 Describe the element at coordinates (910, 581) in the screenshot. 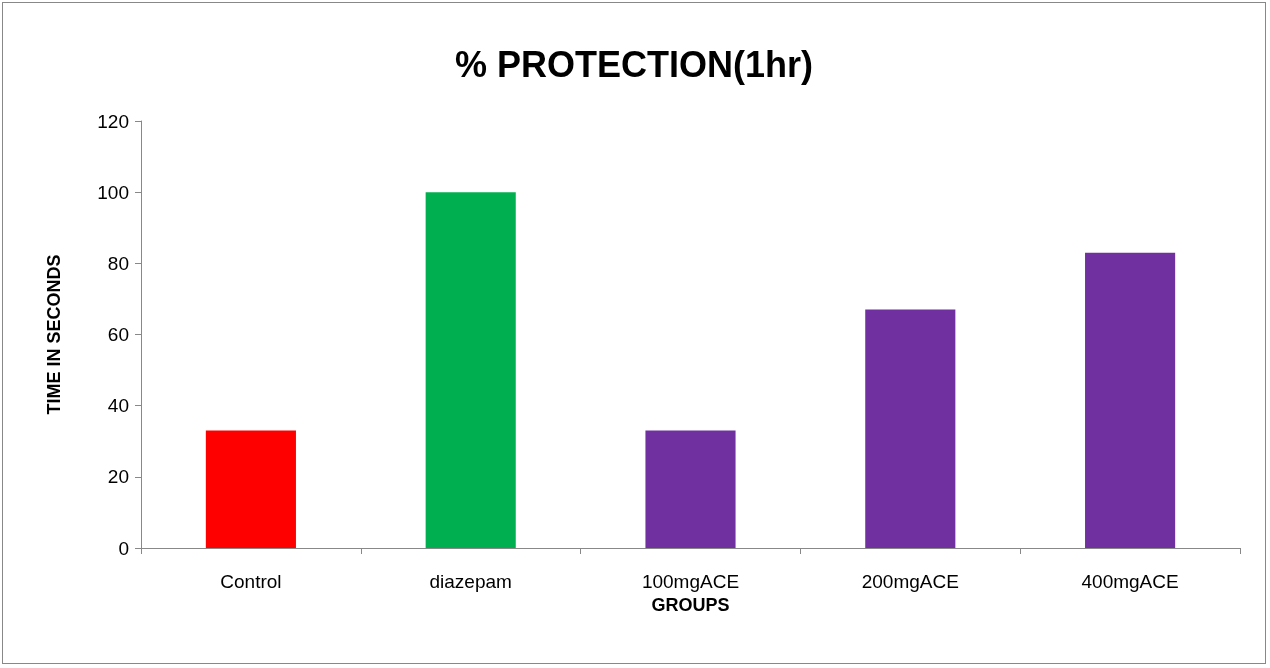

I see `x-tick-label: 200mgACE` at that location.